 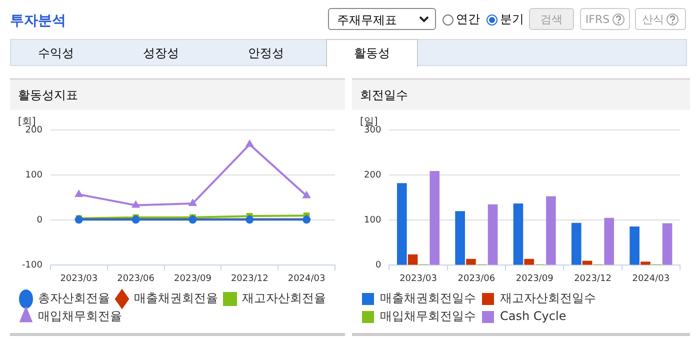 I want to click on legend-label: 재고자산회전일수, so click(x=548, y=298).